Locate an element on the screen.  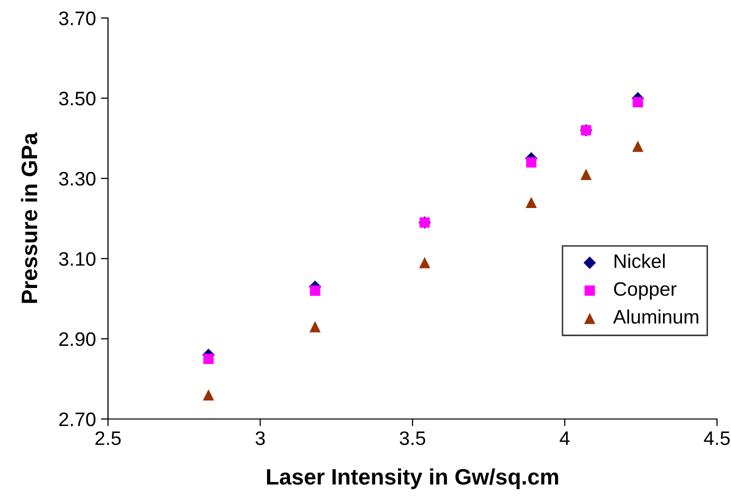
y-axis-title: Pressure in GPa is located at coordinates (29, 217).